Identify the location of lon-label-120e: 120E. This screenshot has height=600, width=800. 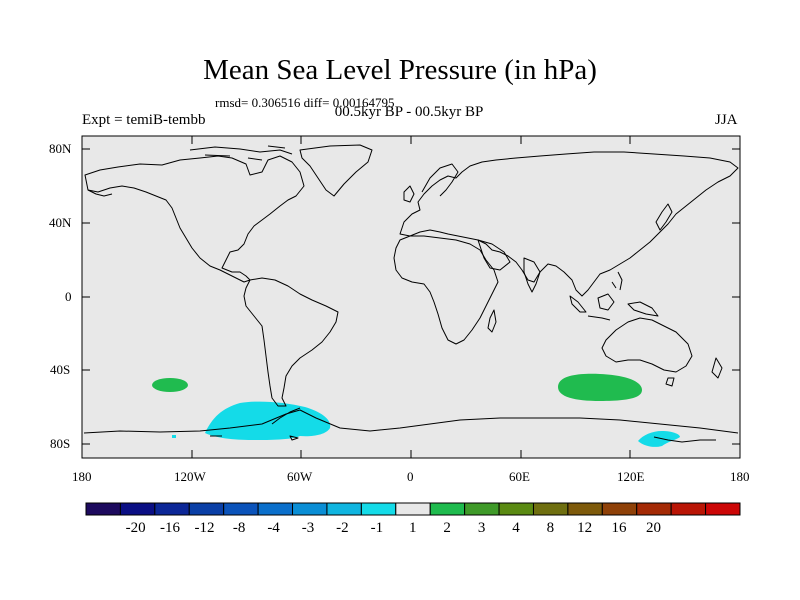
(631, 476).